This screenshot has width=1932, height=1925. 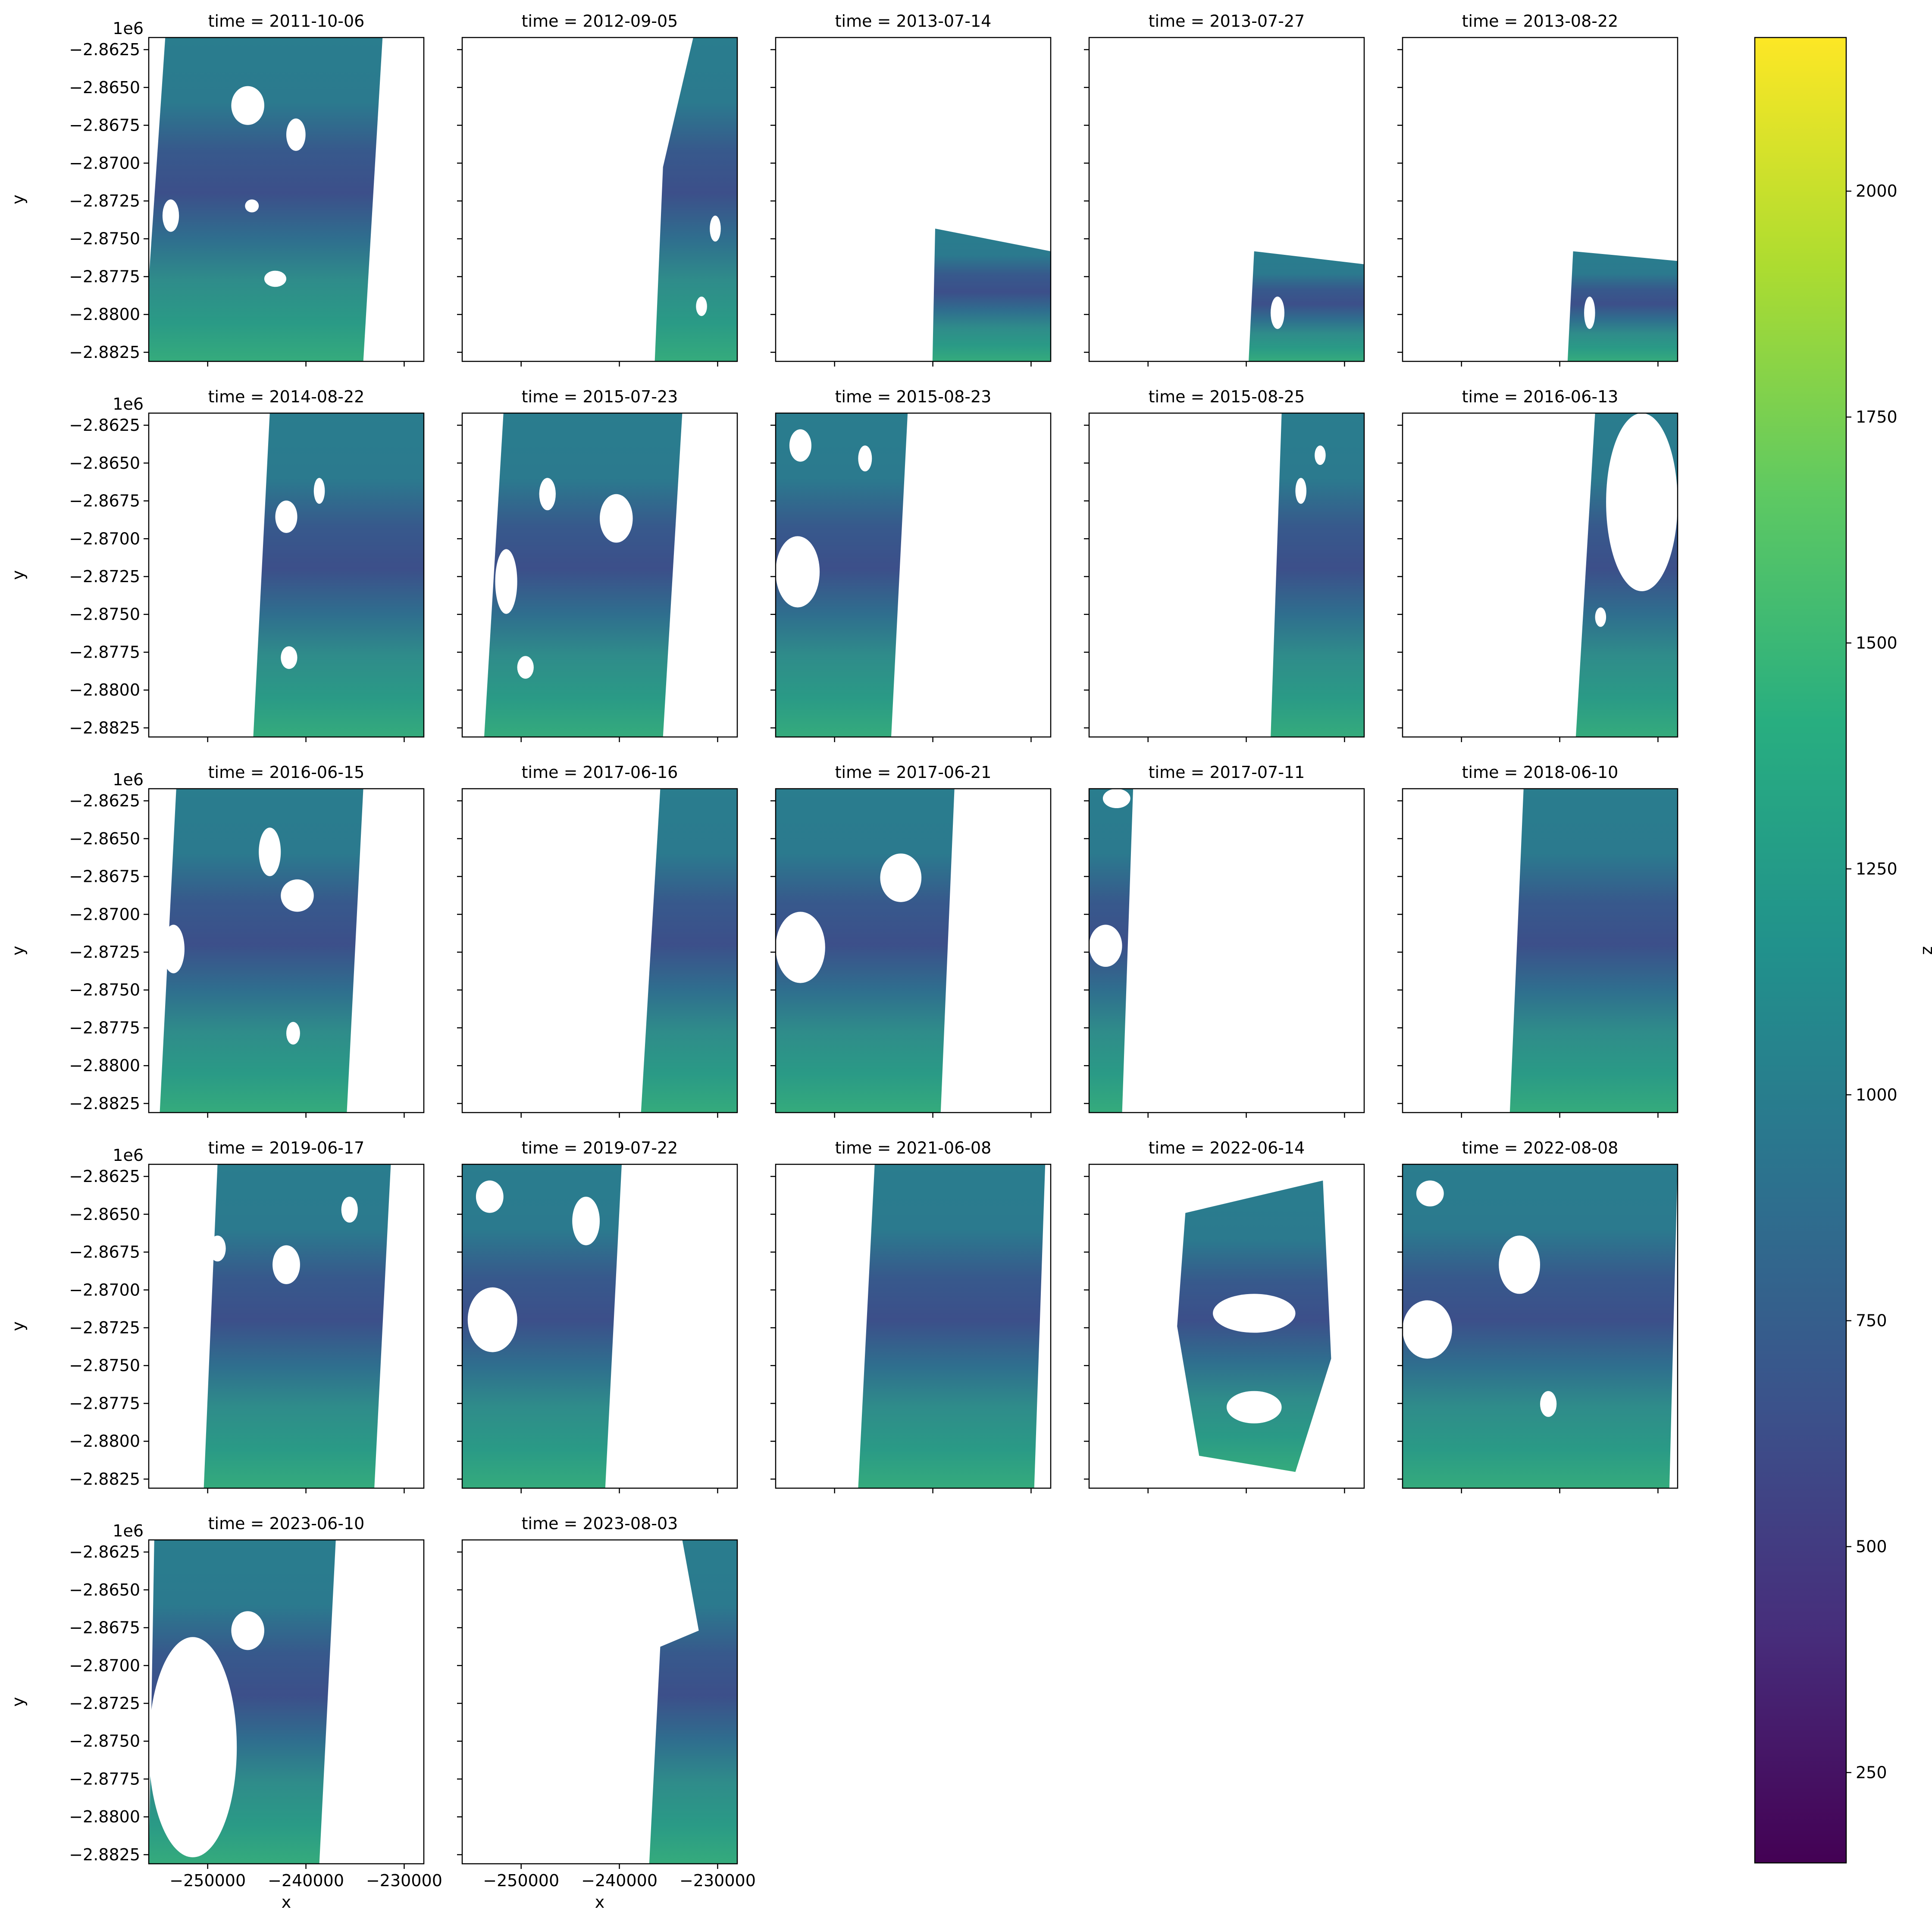 What do you see at coordinates (1843, 951) in the screenshot?
I see `colorbar: 250 500 750 1000 1250 1500 1750 2000 z` at bounding box center [1843, 951].